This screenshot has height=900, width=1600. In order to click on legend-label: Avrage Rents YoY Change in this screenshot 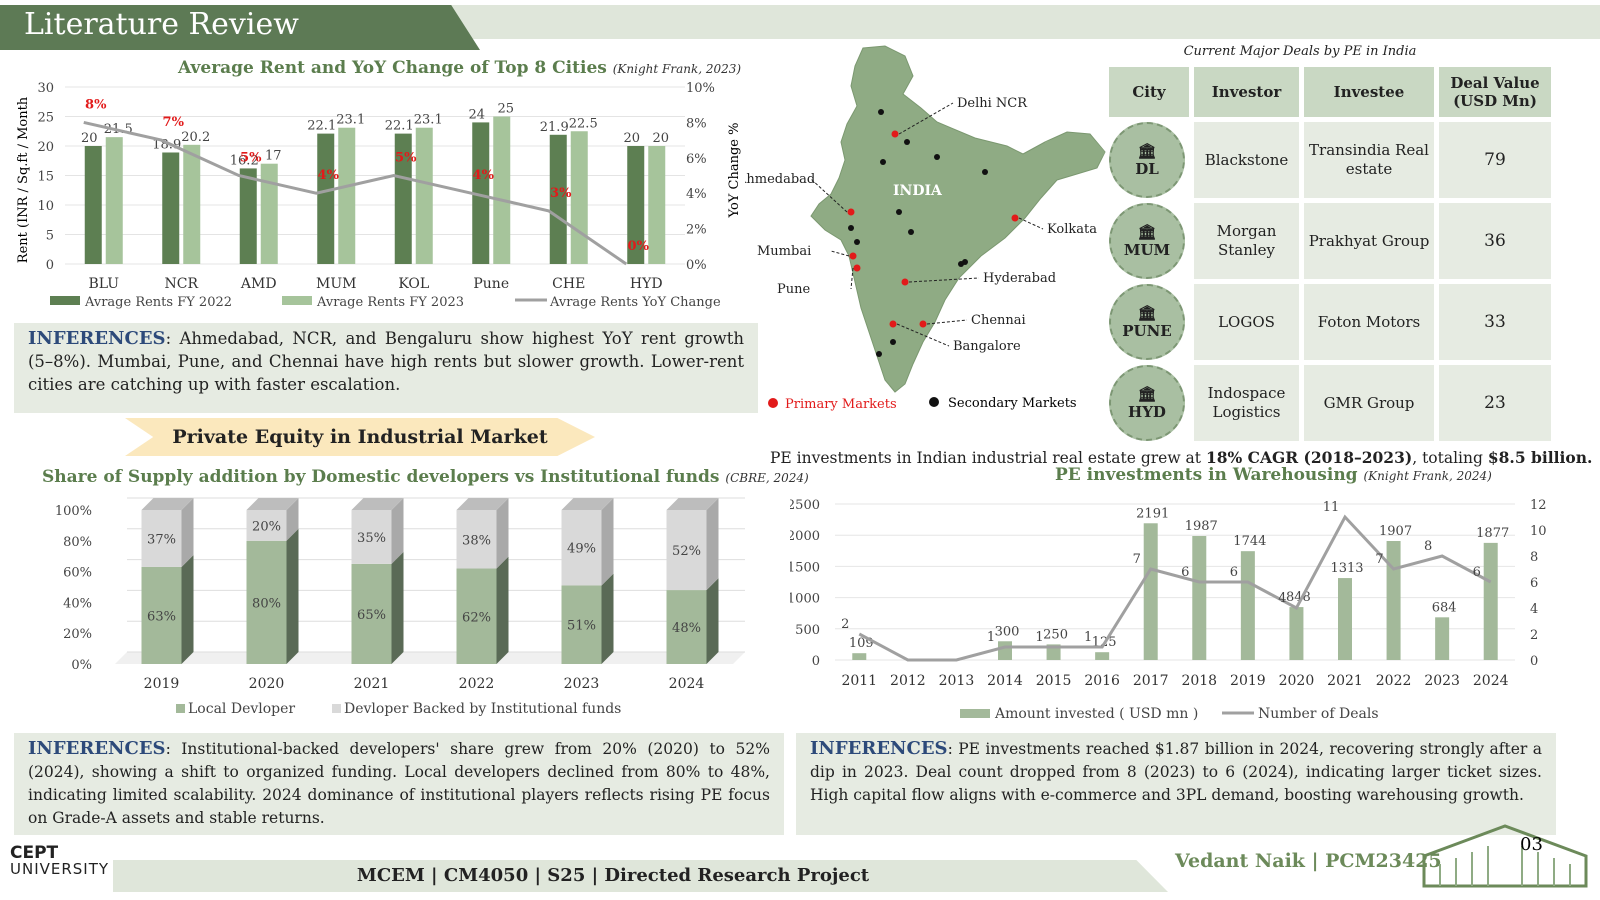, I will do `click(635, 302)`.